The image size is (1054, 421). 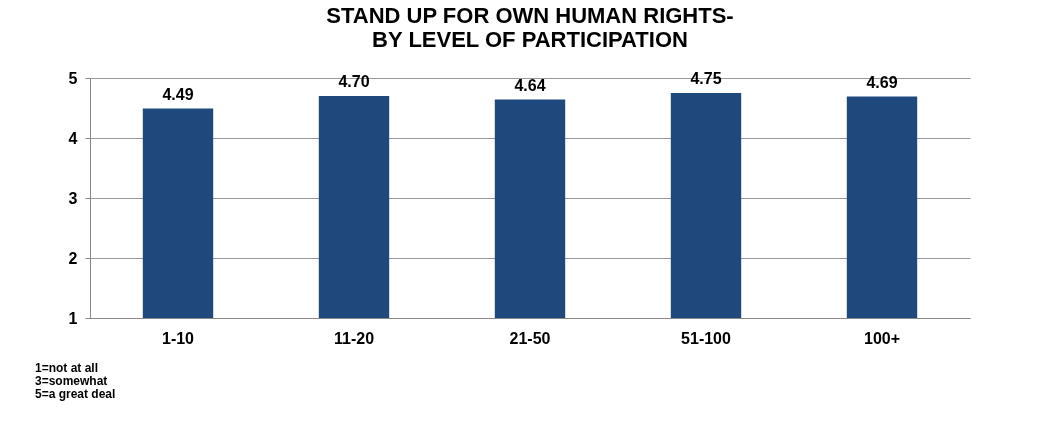 What do you see at coordinates (178, 338) in the screenshot?
I see `x-tick-label: 1-10` at bounding box center [178, 338].